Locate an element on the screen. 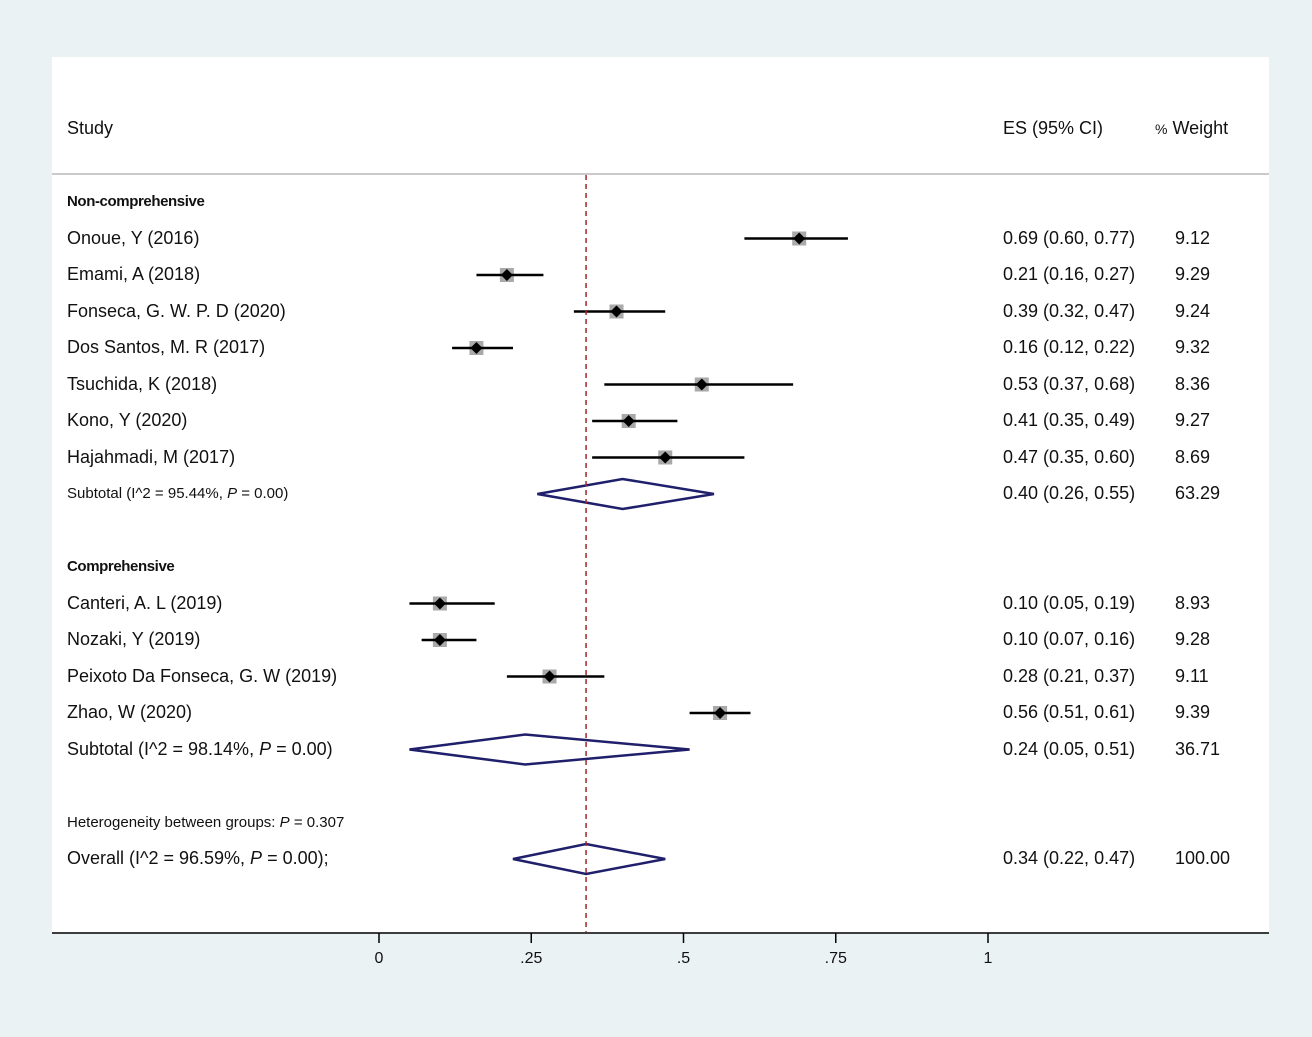 Image resolution: width=1312 pixels, height=1037 pixels. group-label-0: Non-comprehensive is located at coordinates (136, 201).